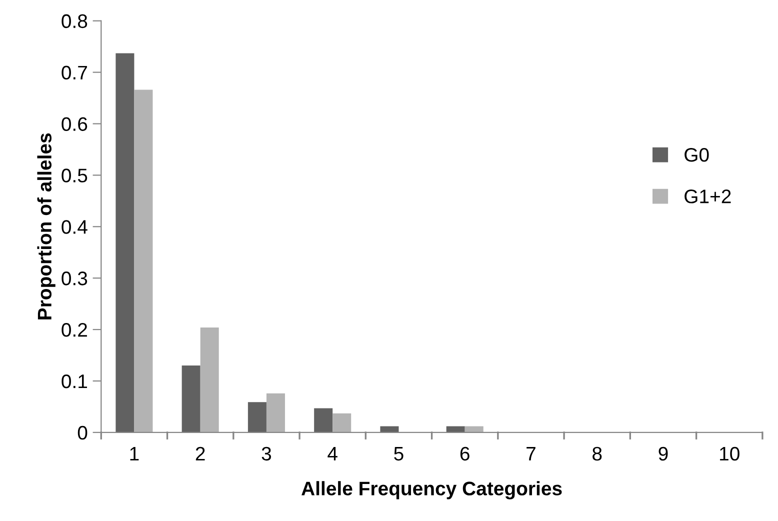 This screenshot has width=778, height=521. I want to click on y-tick-label: 0.3, so click(75, 279).